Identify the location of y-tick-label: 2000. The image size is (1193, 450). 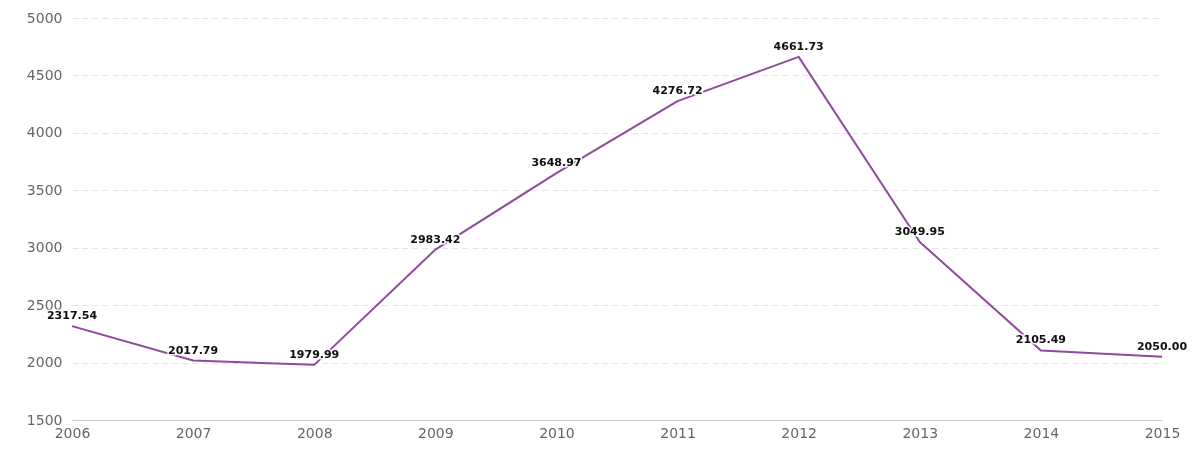
(44, 362).